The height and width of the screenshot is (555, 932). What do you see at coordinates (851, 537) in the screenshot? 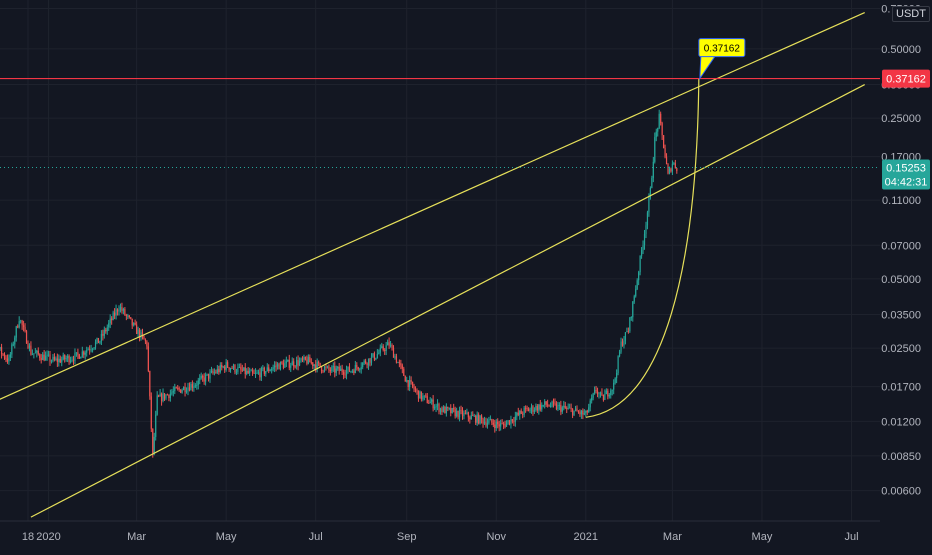
I see `time-tick-label: Jul` at bounding box center [851, 537].